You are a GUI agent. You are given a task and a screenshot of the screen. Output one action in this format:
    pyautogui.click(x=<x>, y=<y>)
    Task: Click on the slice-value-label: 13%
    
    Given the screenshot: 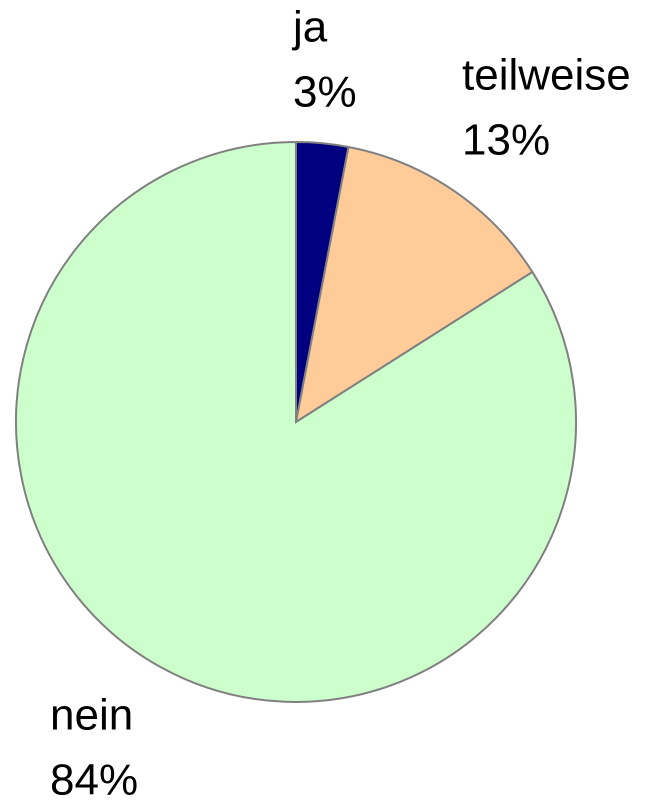 What is the action you would take?
    pyautogui.click(x=506, y=140)
    